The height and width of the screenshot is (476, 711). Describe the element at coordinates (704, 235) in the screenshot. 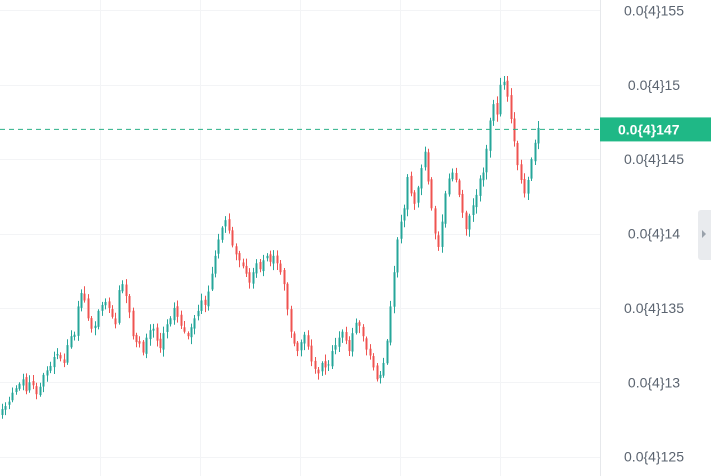

I see `axis-scroll-handle` at that location.